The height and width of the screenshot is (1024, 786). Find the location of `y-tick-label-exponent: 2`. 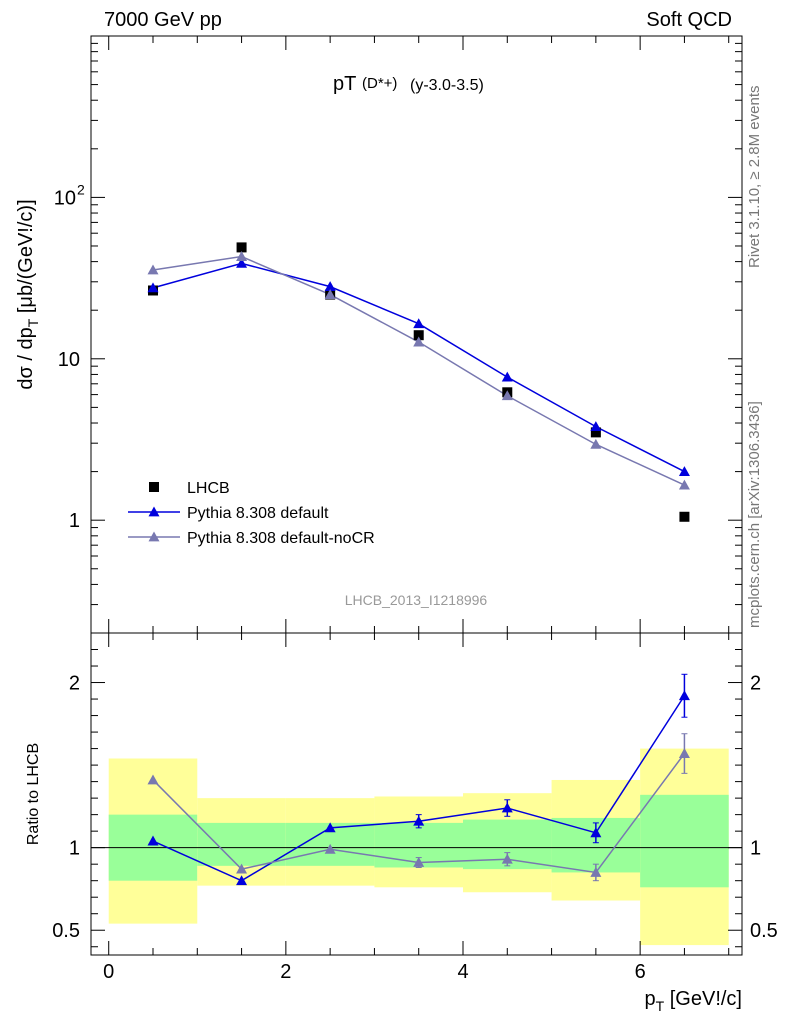

y-tick-label-exponent: 2 is located at coordinates (81, 189).